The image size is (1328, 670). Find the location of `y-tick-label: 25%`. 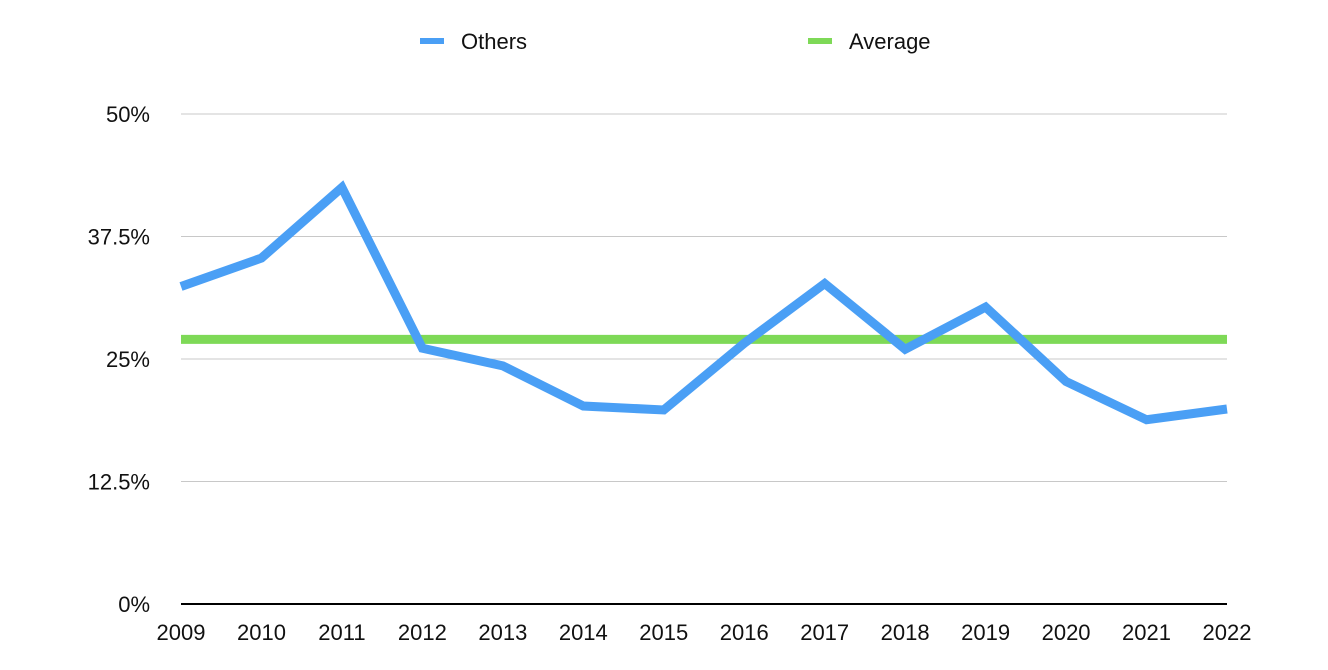

y-tick-label: 25% is located at coordinates (128, 359).